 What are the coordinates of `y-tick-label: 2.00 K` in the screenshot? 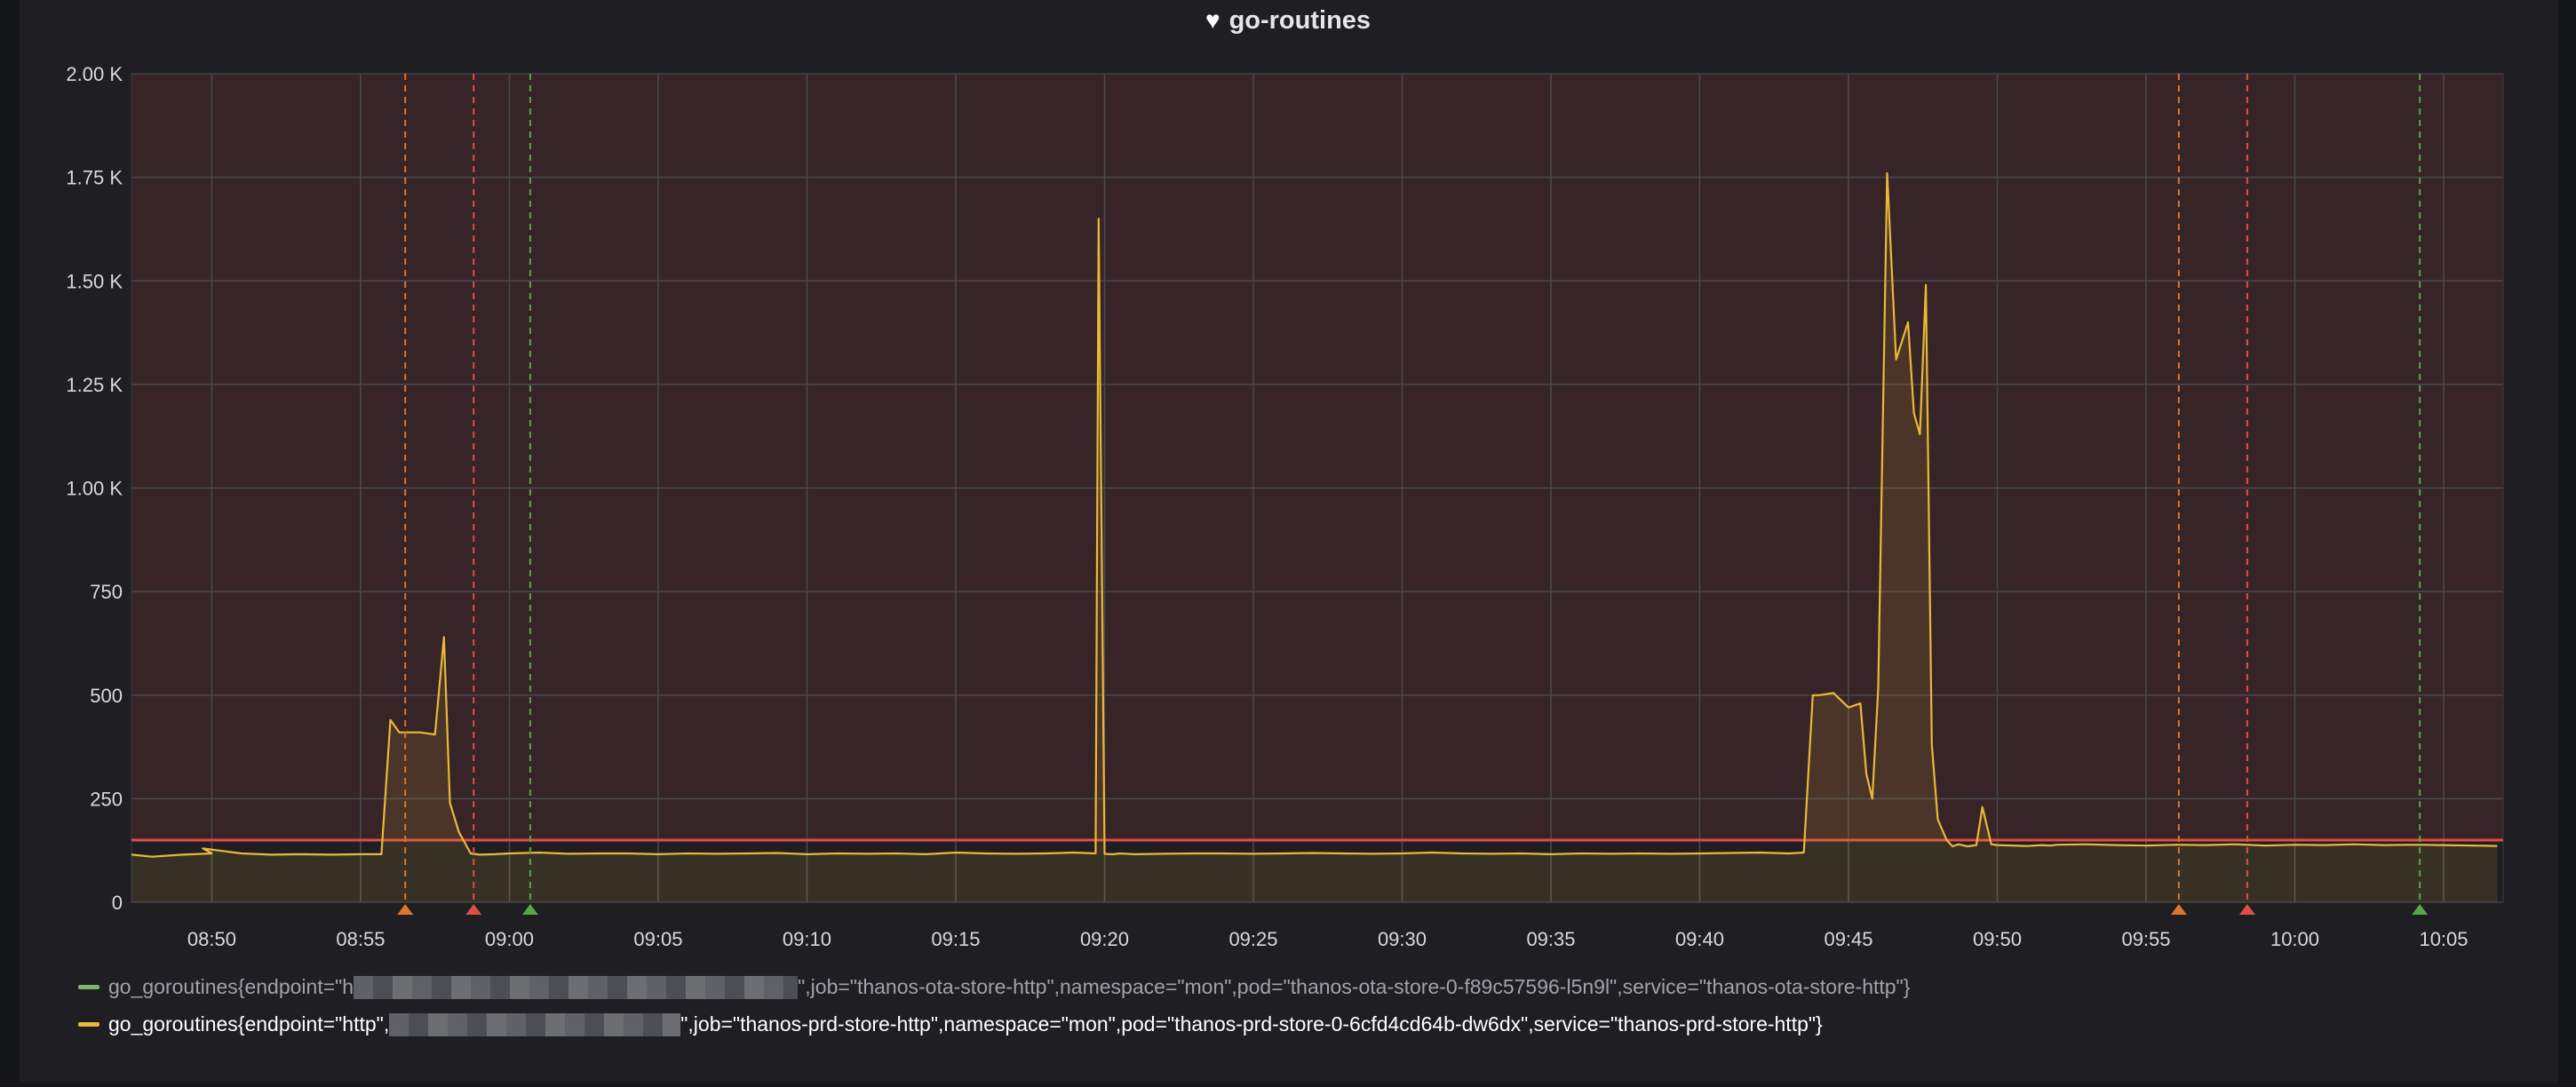 It's located at (94, 74).